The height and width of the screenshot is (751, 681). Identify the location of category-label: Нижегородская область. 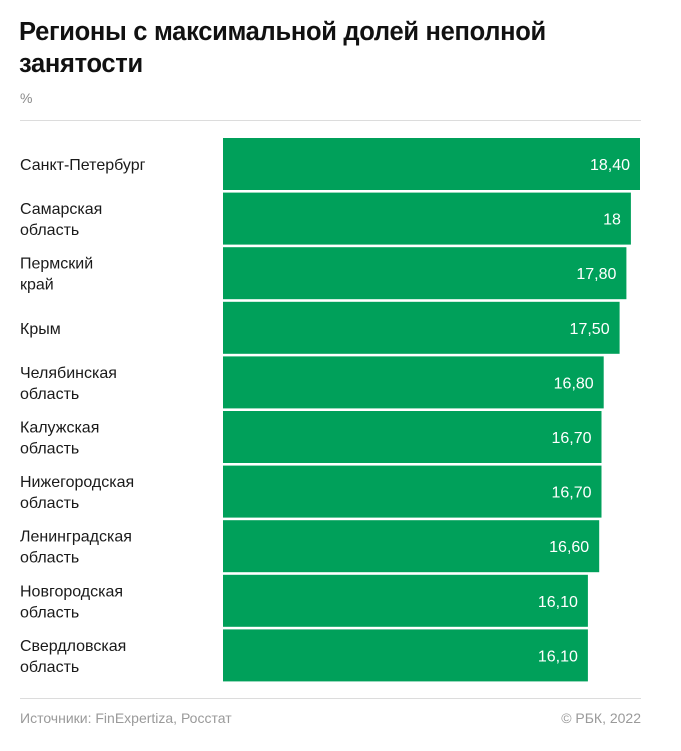
(77, 493).